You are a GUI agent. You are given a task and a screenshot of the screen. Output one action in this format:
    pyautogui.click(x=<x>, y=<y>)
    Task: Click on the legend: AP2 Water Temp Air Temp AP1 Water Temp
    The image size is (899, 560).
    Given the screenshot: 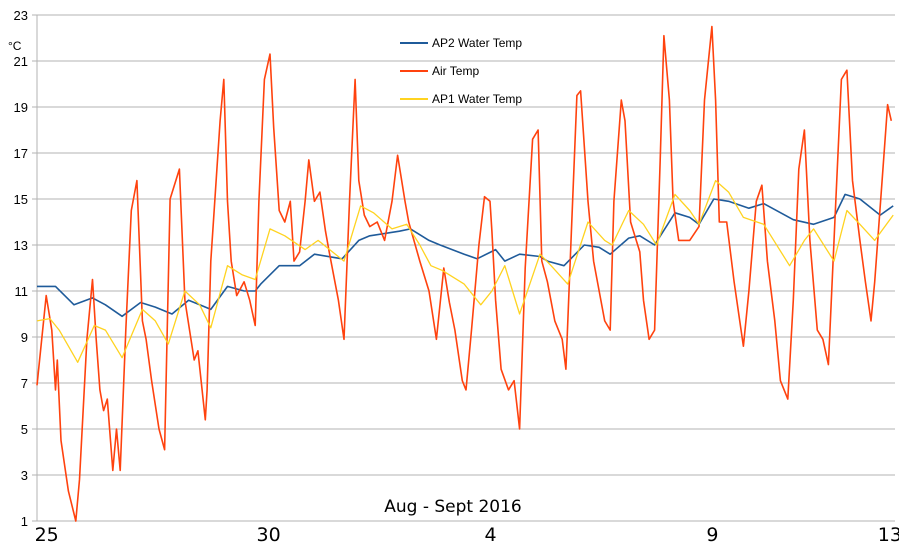 What is the action you would take?
    pyautogui.click(x=461, y=71)
    